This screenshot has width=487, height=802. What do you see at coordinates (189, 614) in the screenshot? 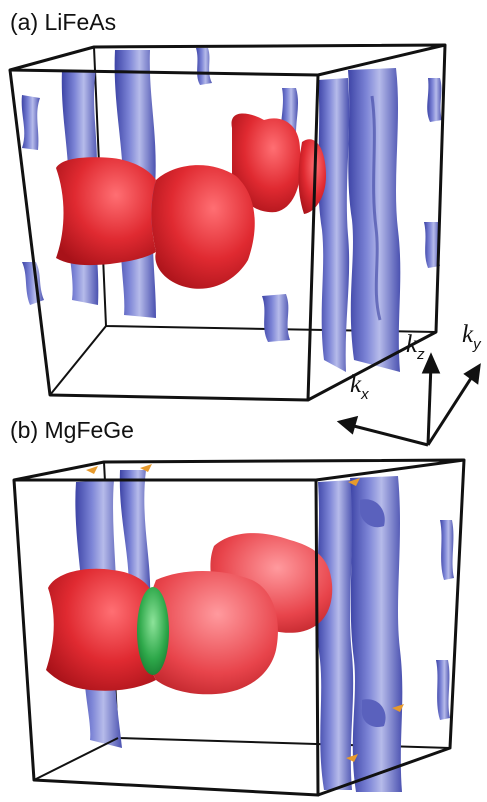
I see `panel-b-electron-pockets` at bounding box center [189, 614].